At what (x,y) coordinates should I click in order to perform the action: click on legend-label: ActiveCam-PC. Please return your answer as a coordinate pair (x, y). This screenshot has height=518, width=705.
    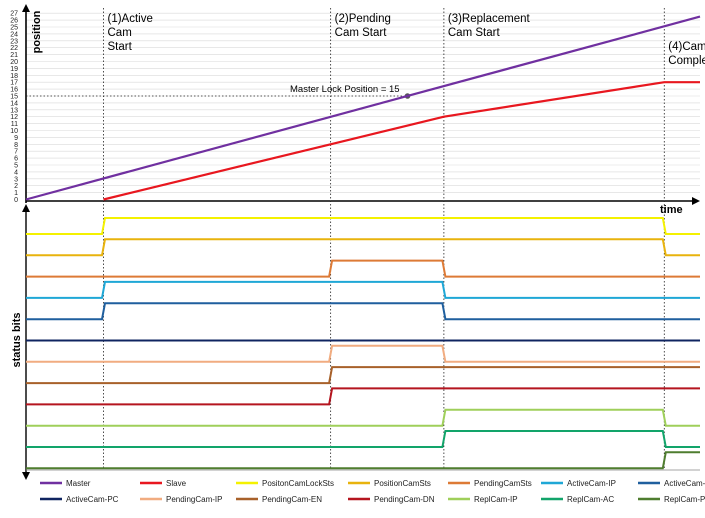
    Looking at the image, I should click on (92, 499).